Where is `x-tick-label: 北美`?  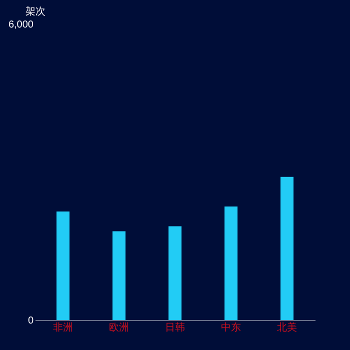
x-tick-label: 北美 is located at coordinates (287, 328).